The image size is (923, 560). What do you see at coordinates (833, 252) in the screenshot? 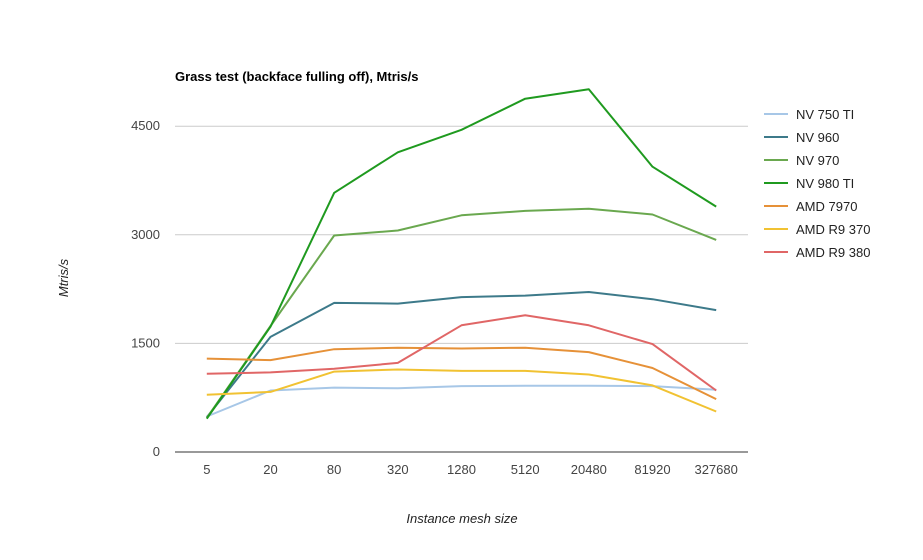
I see `legend-label: AMD R9 380` at bounding box center [833, 252].